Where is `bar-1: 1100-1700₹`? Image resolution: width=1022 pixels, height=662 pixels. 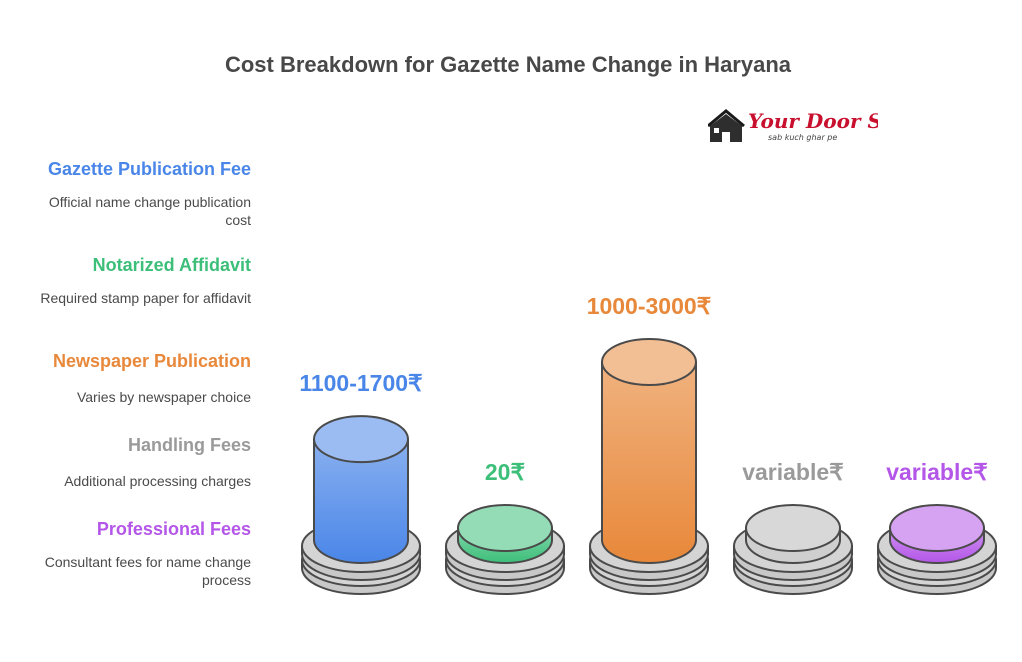
bar-1: 1100-1700₹ is located at coordinates (361, 482).